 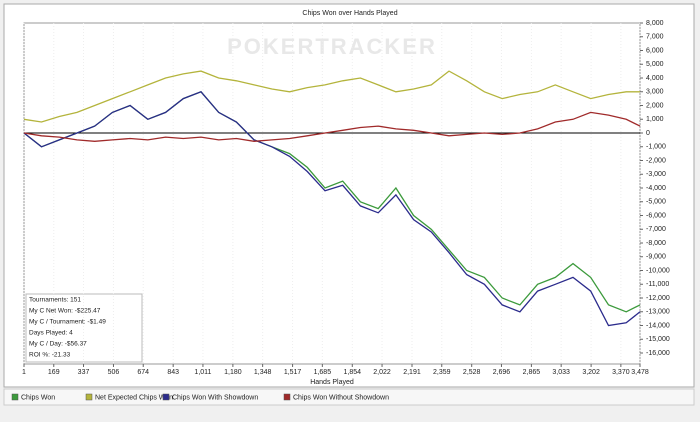 I want to click on y-tick-label: -5,000, so click(x=656, y=202).